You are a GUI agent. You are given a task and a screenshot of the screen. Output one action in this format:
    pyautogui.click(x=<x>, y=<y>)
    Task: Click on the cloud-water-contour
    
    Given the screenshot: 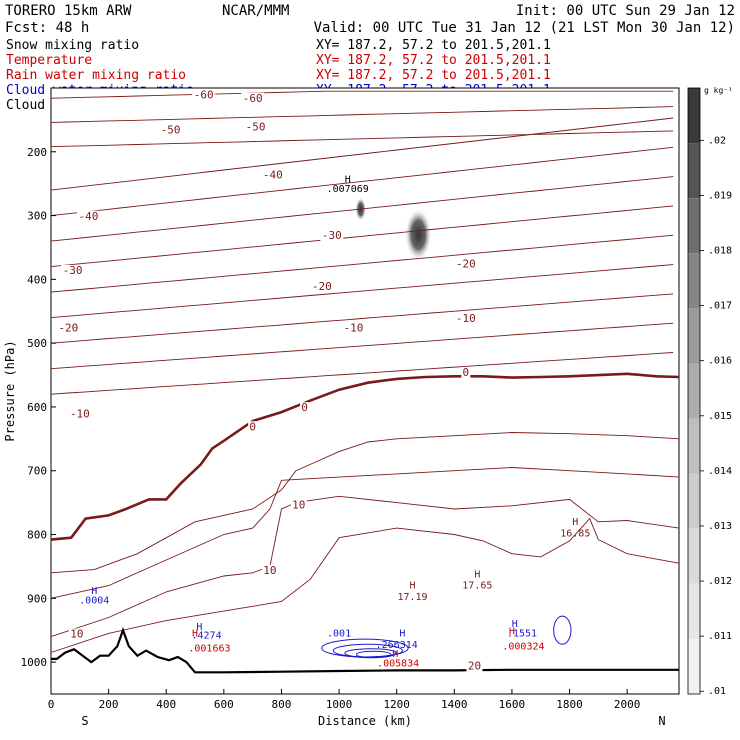 What is the action you would take?
    pyautogui.click(x=373, y=654)
    